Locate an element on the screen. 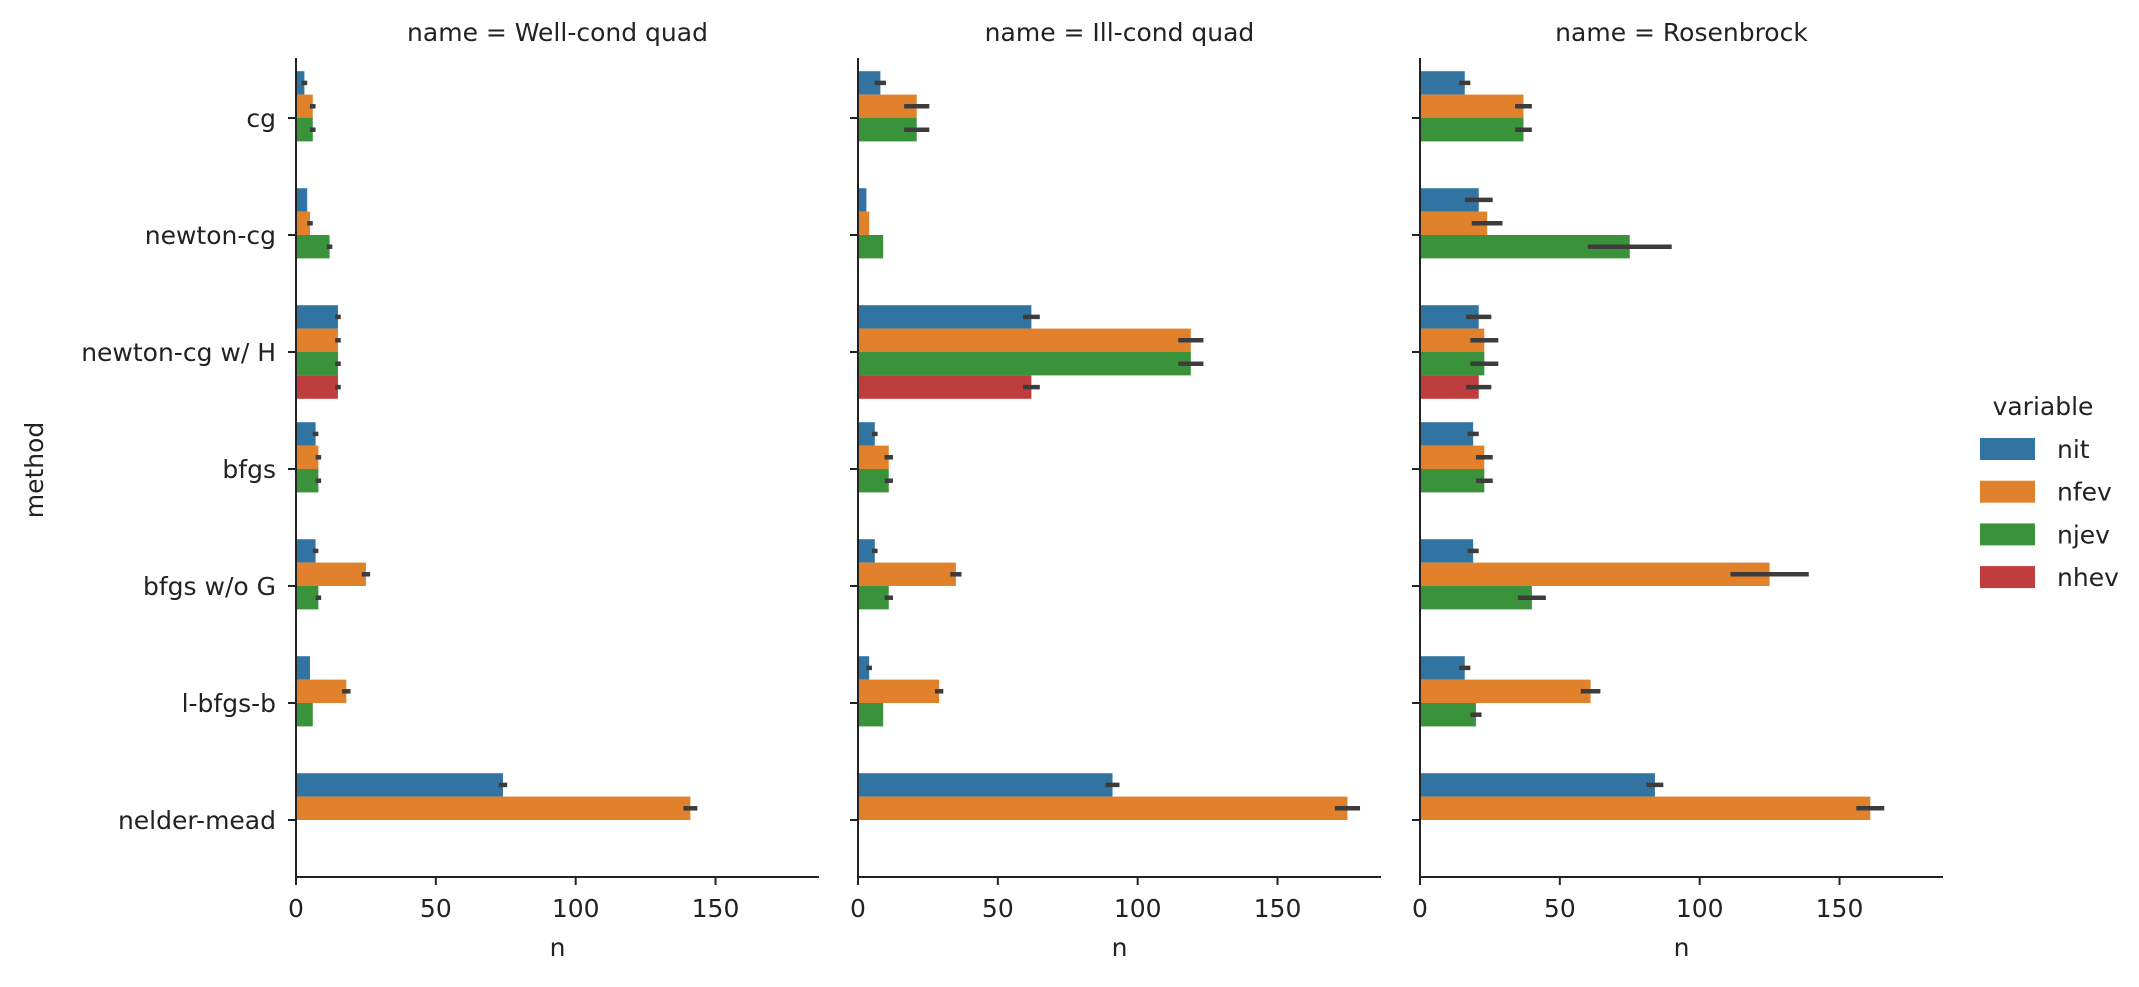 This screenshot has height=987, width=2139. legend-swatch-njev is located at coordinates (2007, 534).